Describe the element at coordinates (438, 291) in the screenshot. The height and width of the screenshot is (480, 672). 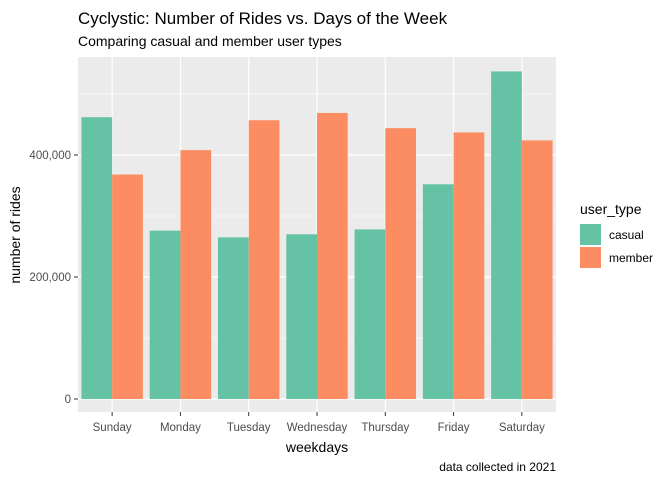
I see `bar-casual-friday` at that location.